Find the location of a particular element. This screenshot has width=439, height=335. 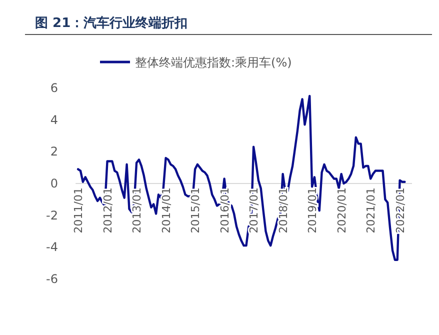

legend: 整体终端优惠指数:乘用车(%) is located at coordinates (196, 63).